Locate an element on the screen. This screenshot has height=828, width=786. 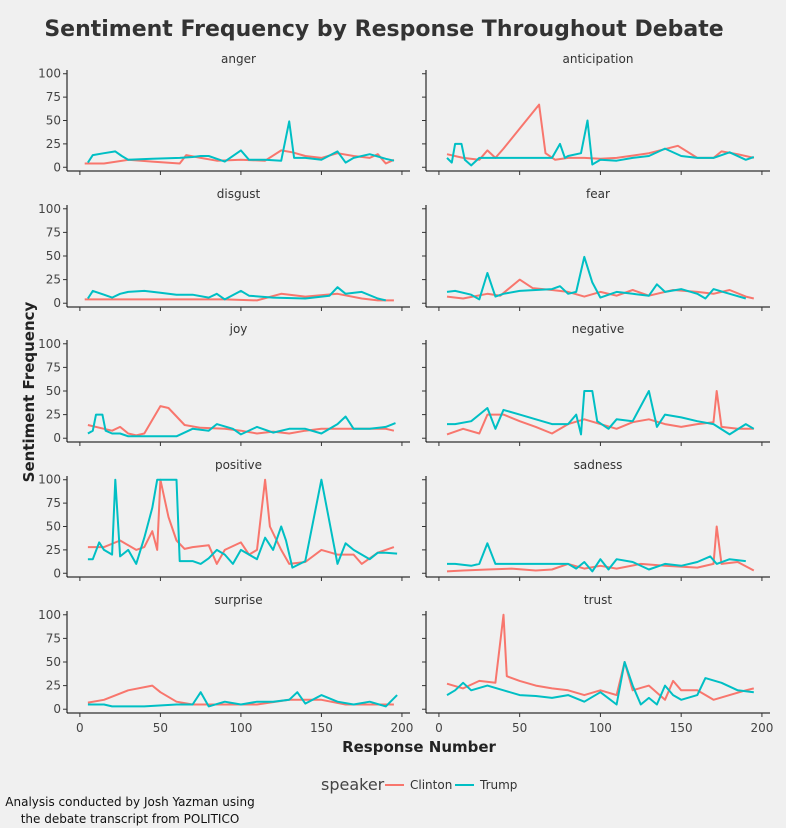
panel-disgust: disgust 0 25 50 75 100 is located at coordinates (224, 249).